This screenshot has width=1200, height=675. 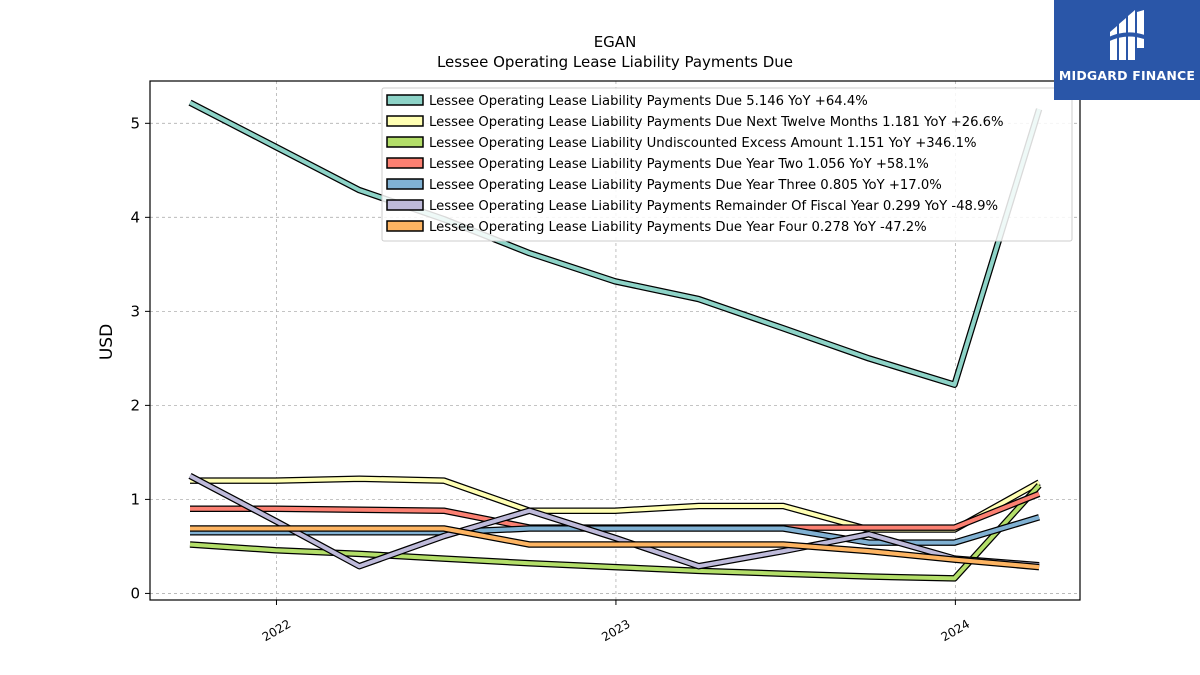 I want to click on y-tick-label: 3, so click(x=135, y=311).